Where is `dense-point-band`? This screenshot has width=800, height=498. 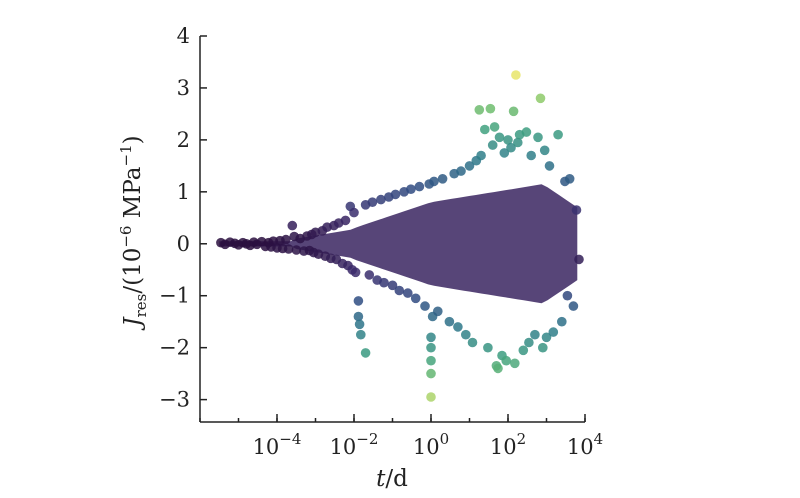
dense-point-band is located at coordinates (398, 244).